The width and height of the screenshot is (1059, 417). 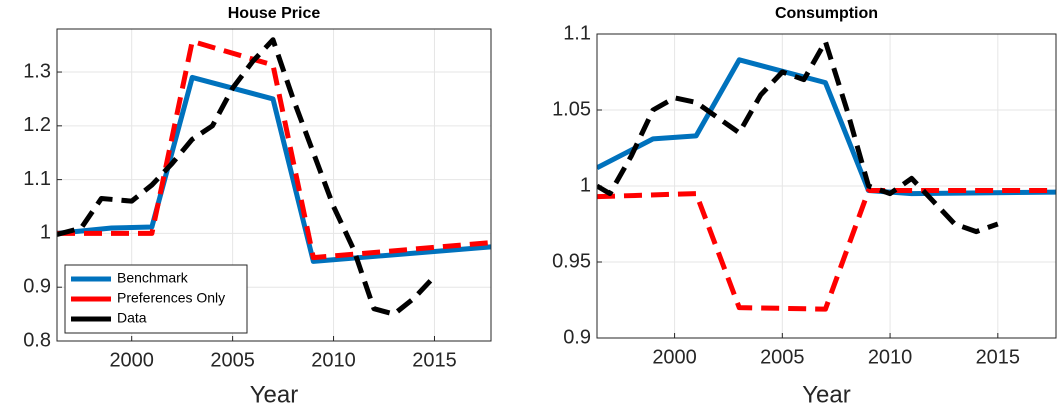 What do you see at coordinates (571, 109) in the screenshot?
I see `y-tick-label: 1.05` at bounding box center [571, 109].